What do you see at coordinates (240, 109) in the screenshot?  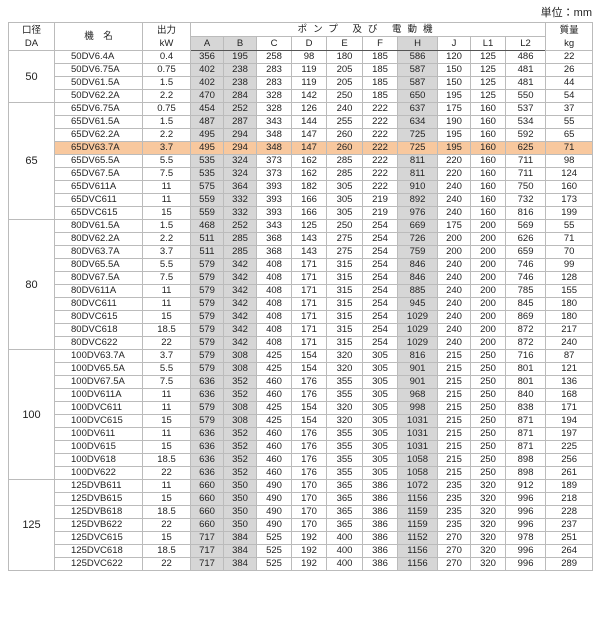 I see `value-cell: 252` at bounding box center [240, 109].